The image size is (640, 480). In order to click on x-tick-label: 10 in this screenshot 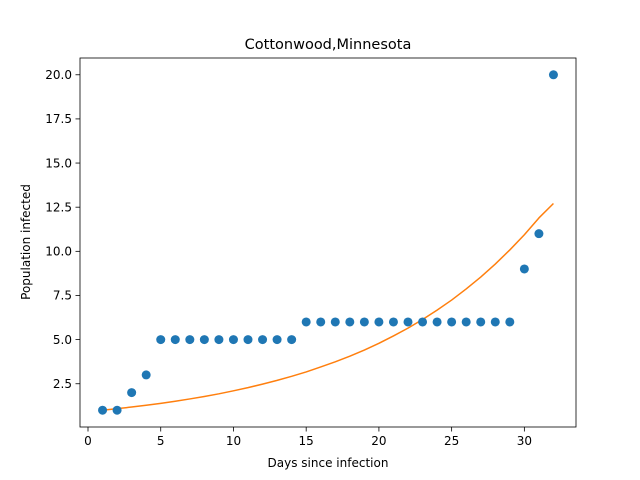, I will do `click(233, 441)`.